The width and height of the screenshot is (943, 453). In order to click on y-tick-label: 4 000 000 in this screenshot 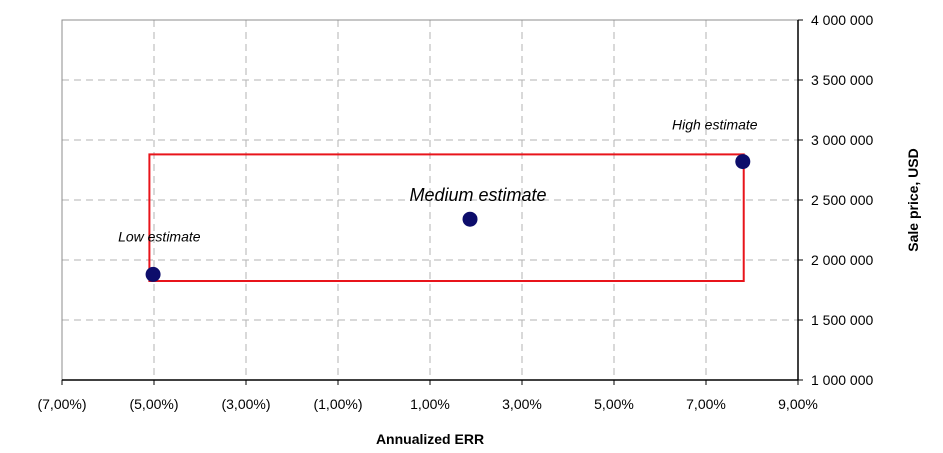, I will do `click(842, 20)`.